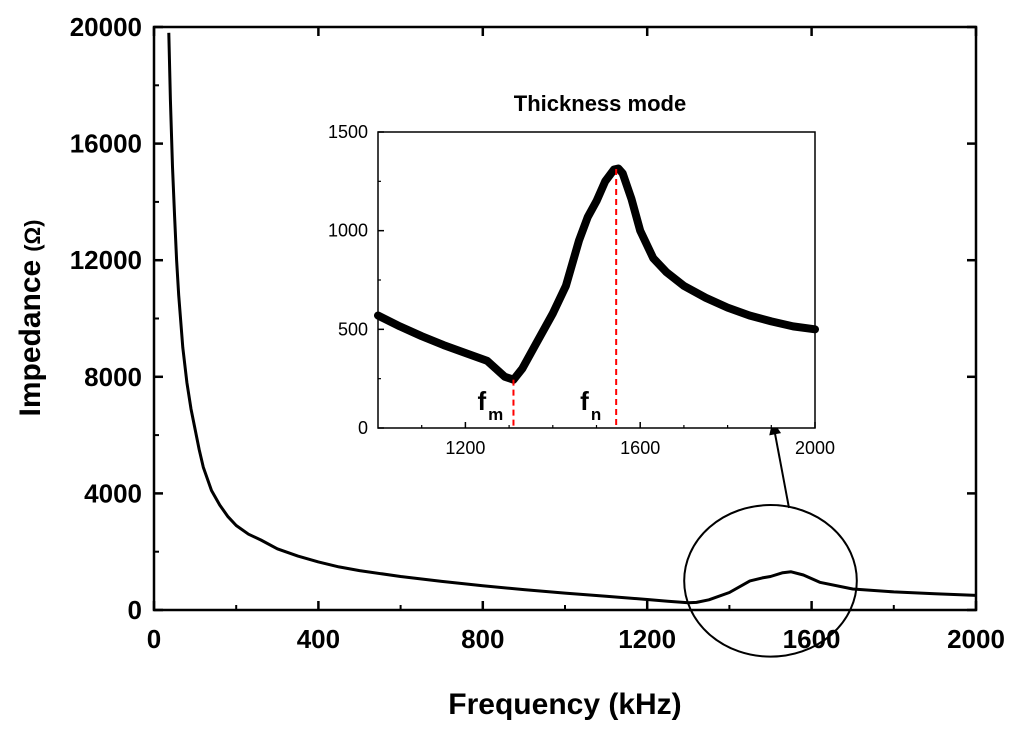  Describe the element at coordinates (600, 103) in the screenshot. I see `inset-title: Thickness mode` at that location.